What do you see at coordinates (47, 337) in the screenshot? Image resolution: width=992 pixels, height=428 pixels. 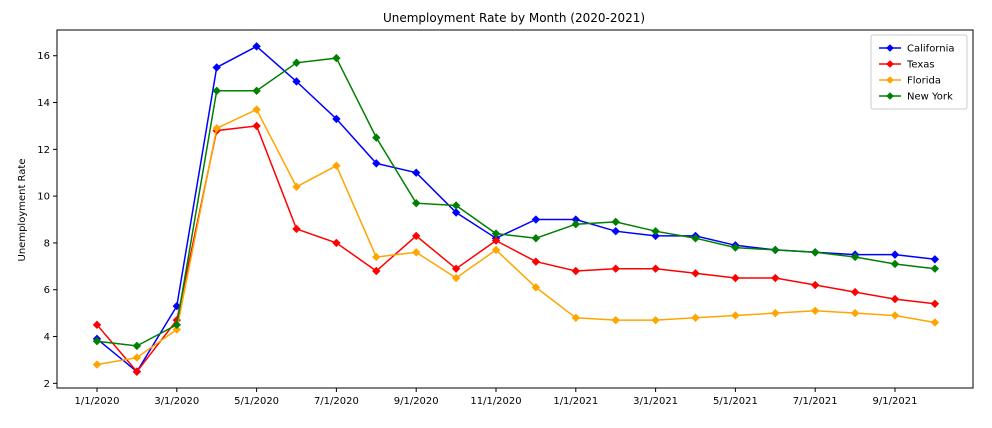 I see `y-tick-label: 4` at bounding box center [47, 337].